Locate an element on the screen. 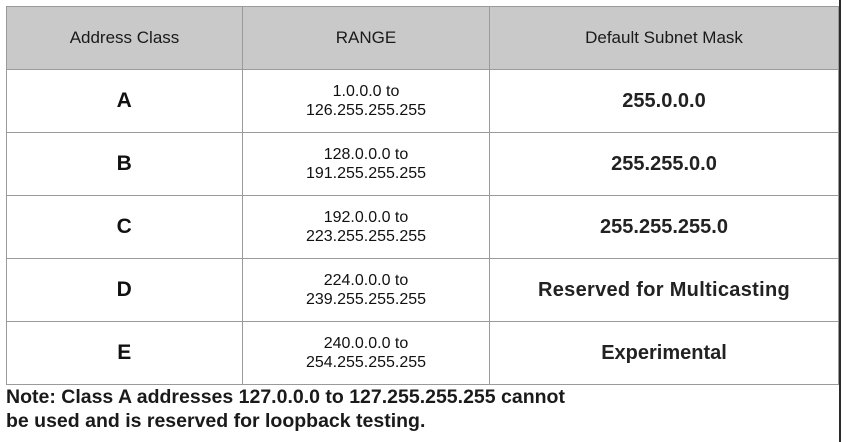  subnet-mask-cell: Experimental is located at coordinates (664, 353).